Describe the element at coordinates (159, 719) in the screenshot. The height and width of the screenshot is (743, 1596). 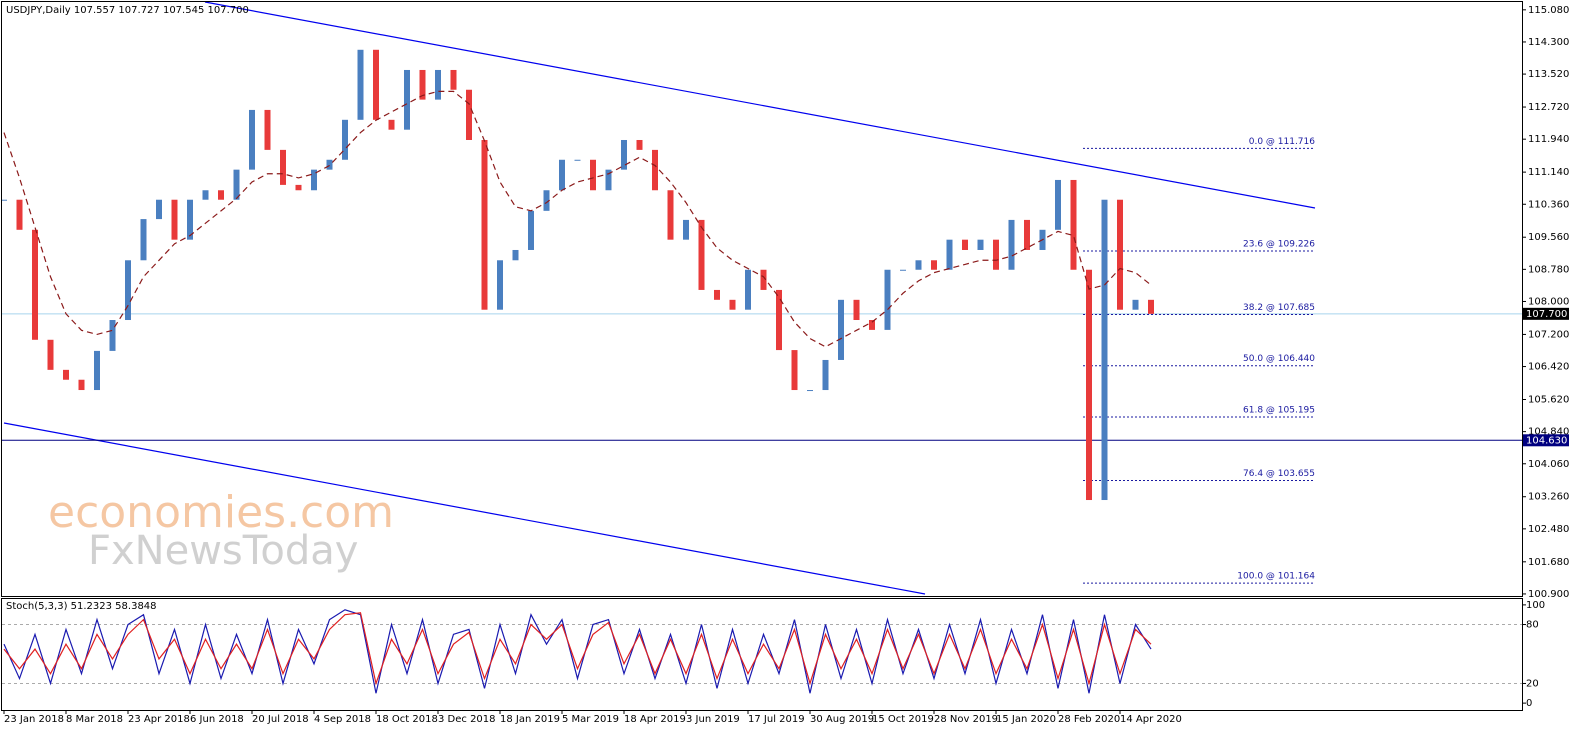
I see `x-tick-label: 23 Apr 2018` at that location.